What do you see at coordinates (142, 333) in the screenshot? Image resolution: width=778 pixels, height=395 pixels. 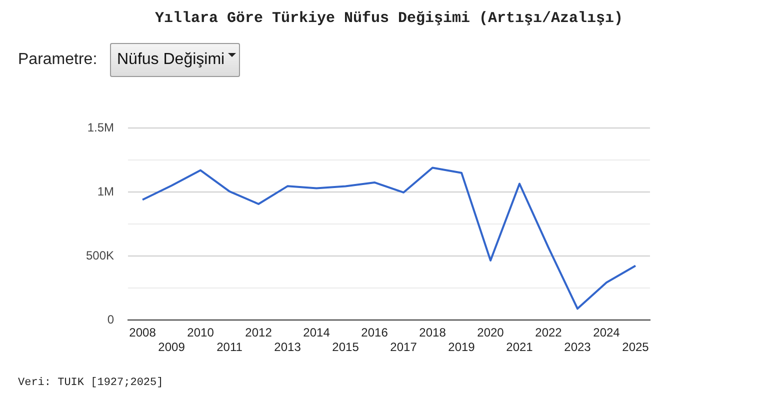 I see `x-tick-label: 2008` at bounding box center [142, 333].